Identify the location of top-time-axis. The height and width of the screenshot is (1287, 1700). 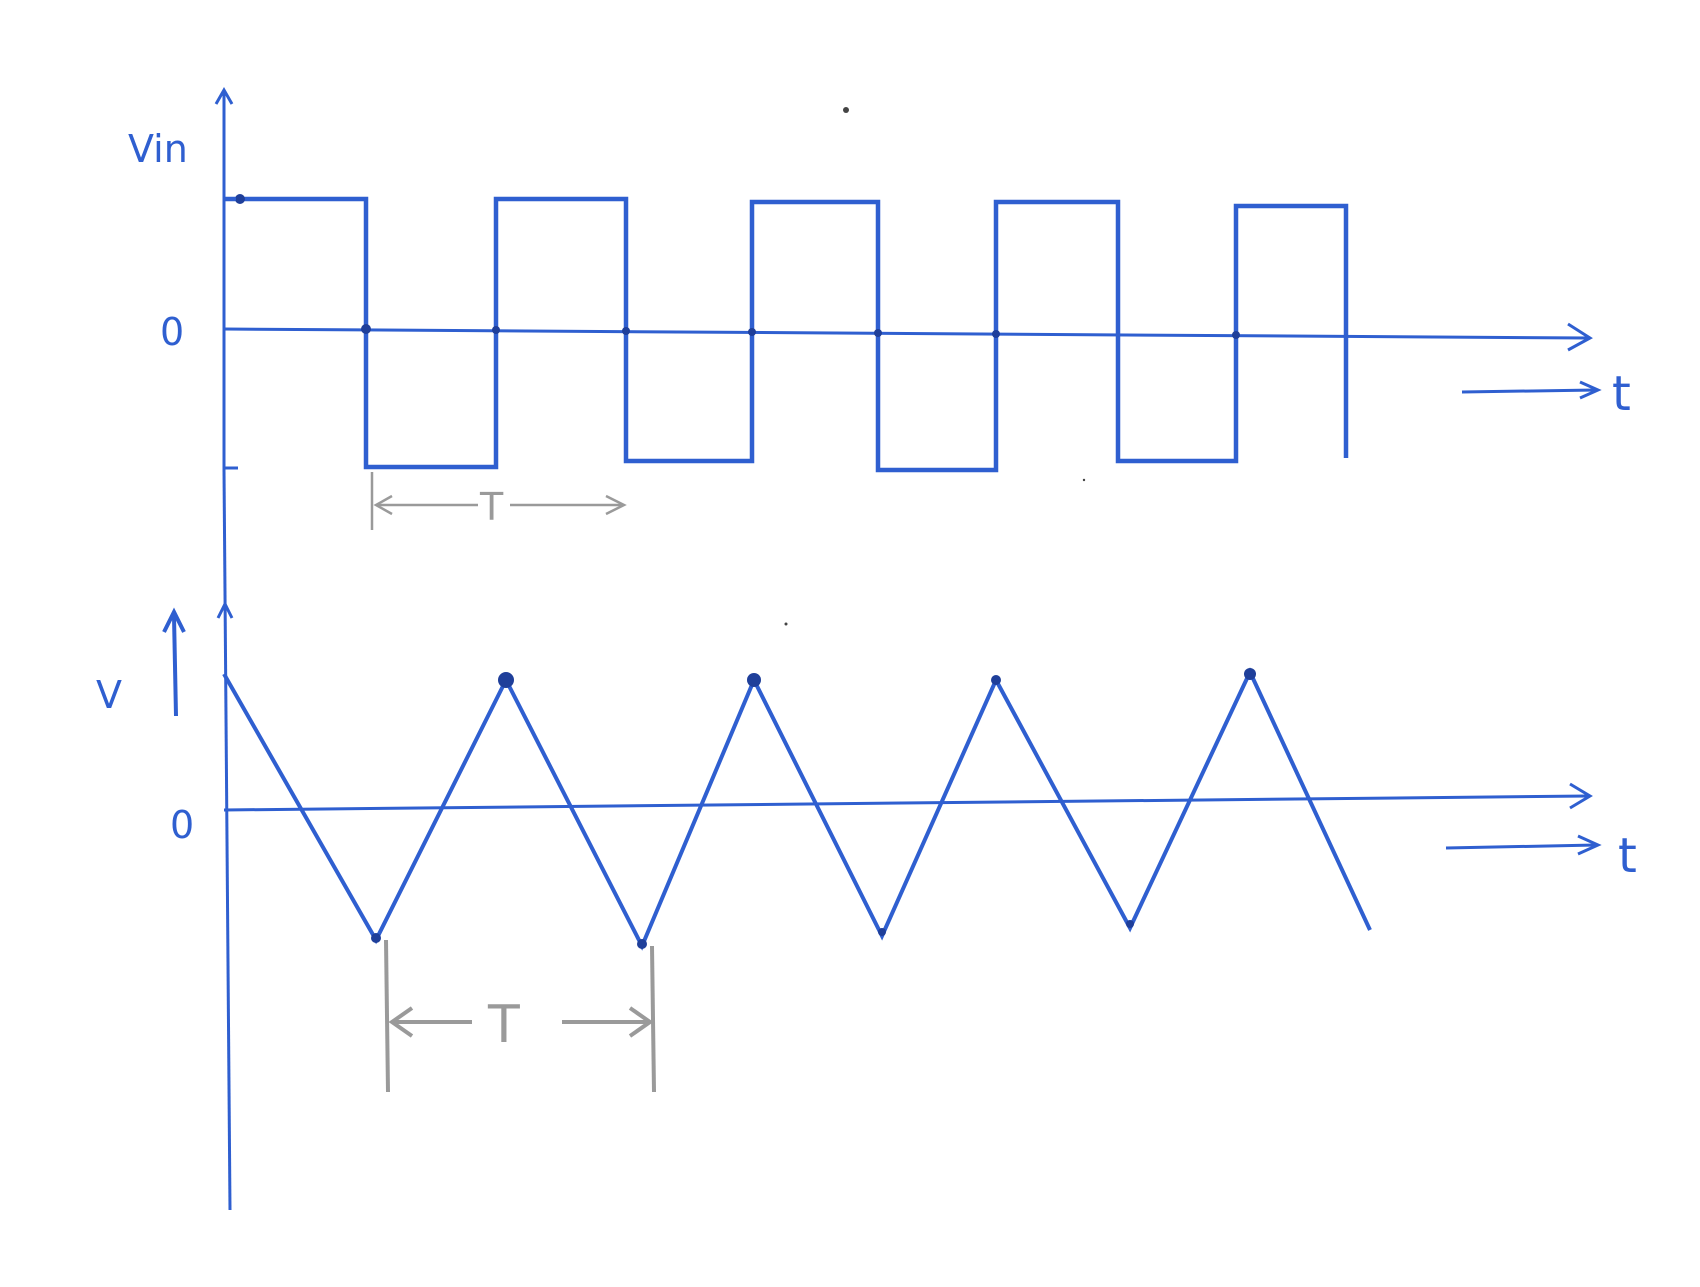
(906, 333).